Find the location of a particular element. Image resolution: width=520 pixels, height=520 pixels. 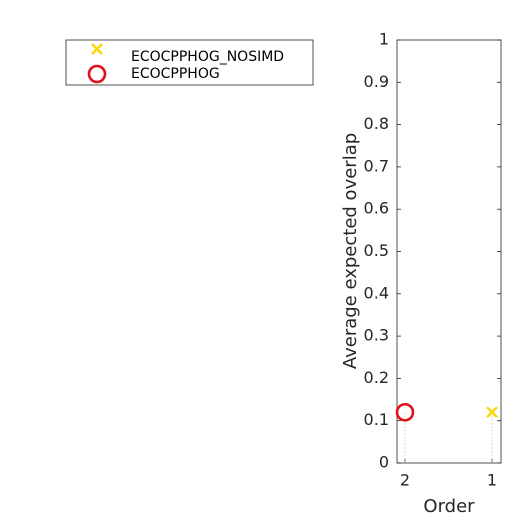

legend-marker-circle-icon is located at coordinates (97, 74).